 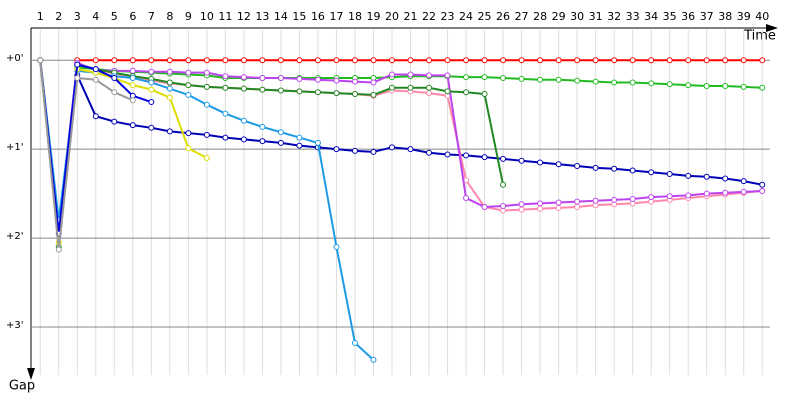 I want to click on x-tick-label: 34, so click(x=651, y=16).